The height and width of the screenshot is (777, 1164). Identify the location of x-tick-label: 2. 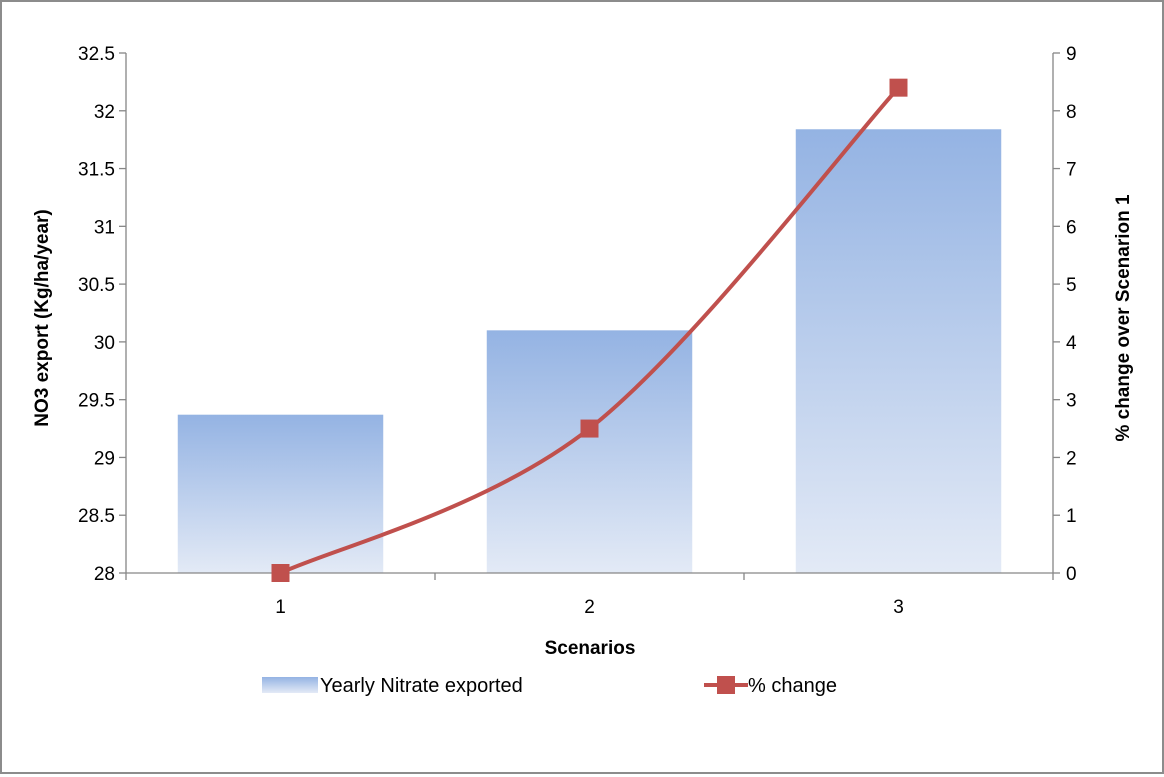
(589, 607).